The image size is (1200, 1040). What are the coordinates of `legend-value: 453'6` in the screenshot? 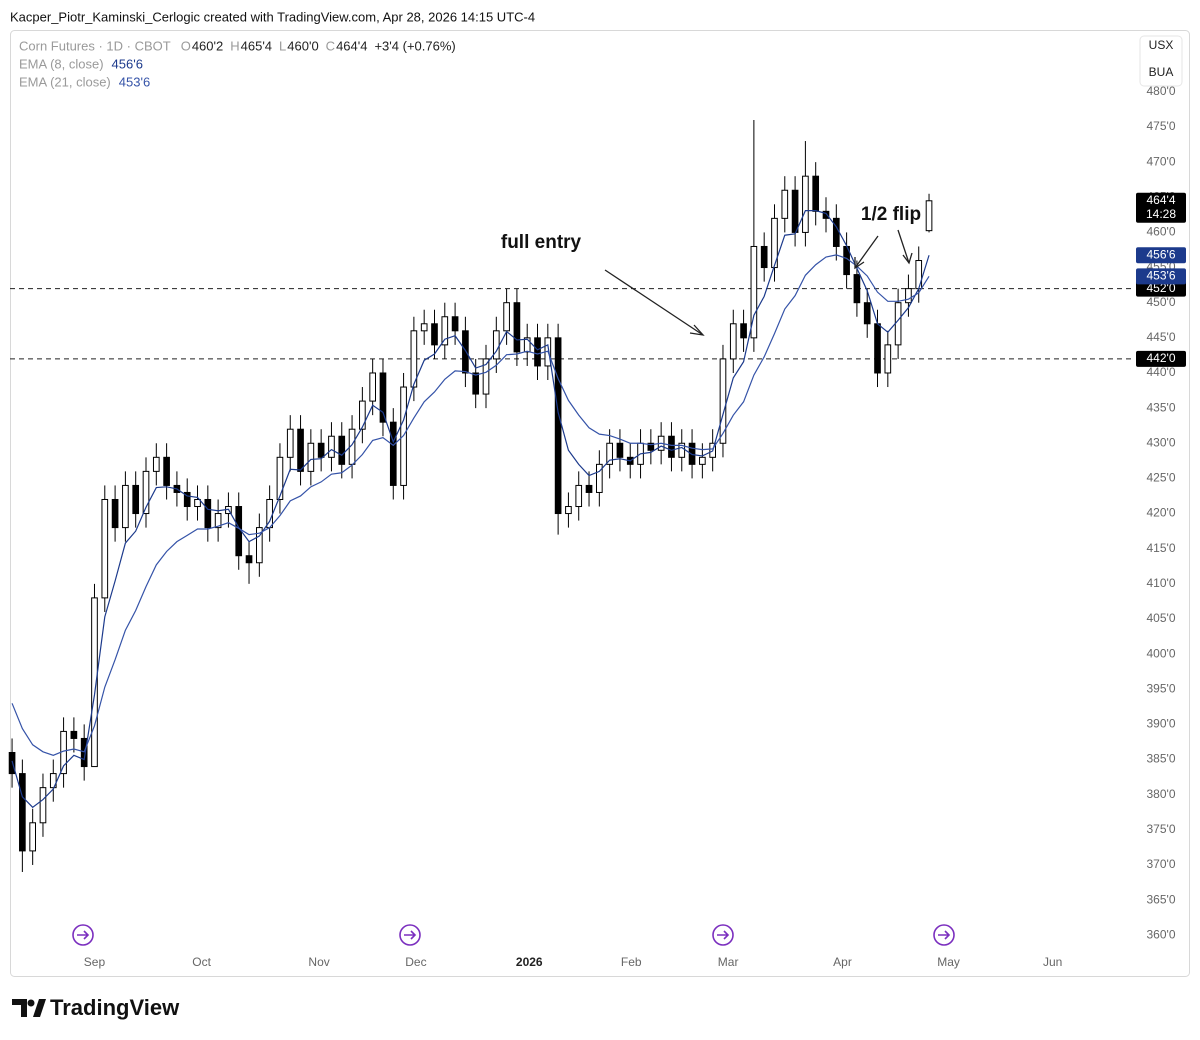 It's located at (134, 81).